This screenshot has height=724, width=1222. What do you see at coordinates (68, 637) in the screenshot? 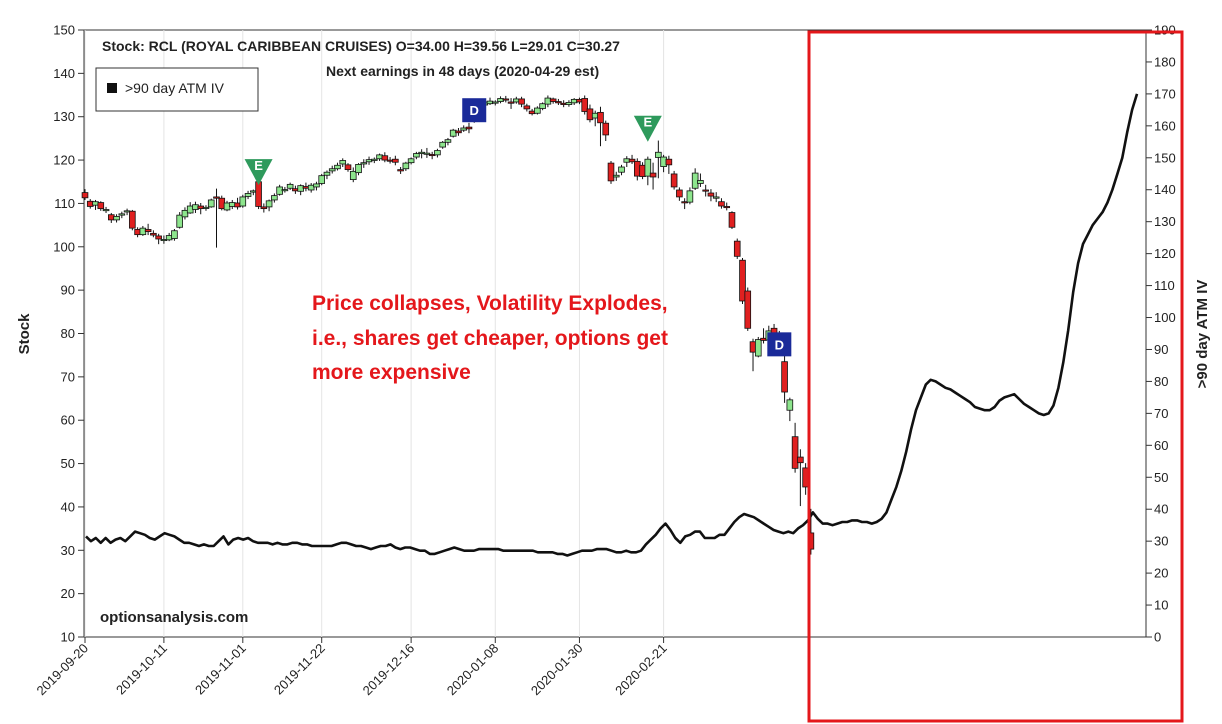
I see `y-tick-label: 10` at bounding box center [68, 637].